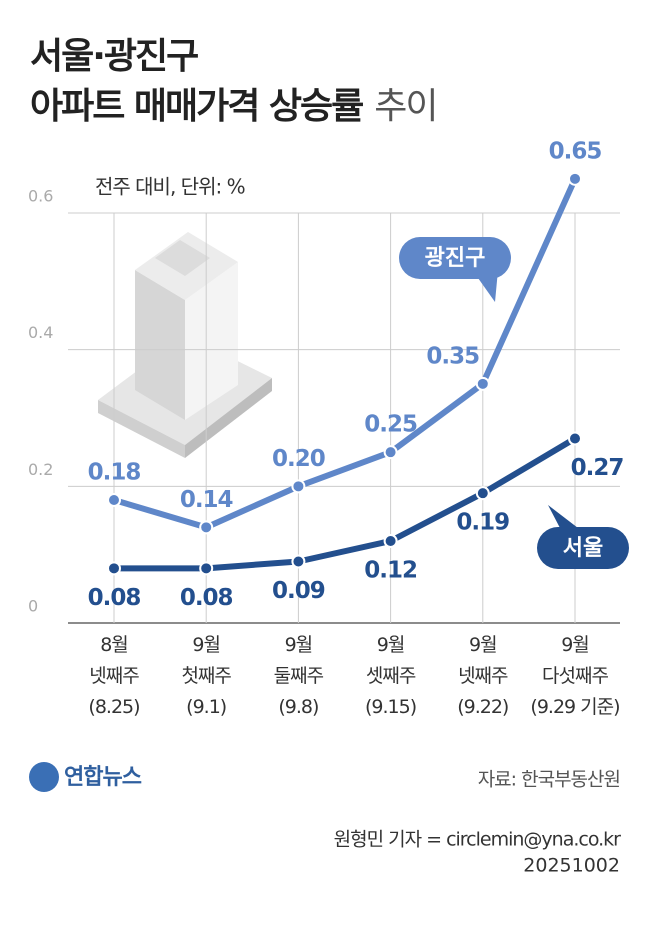 Image resolution: width=650 pixels, height=939 pixels. Describe the element at coordinates (345, 503) in the screenshot. I see `series-line` at that location.